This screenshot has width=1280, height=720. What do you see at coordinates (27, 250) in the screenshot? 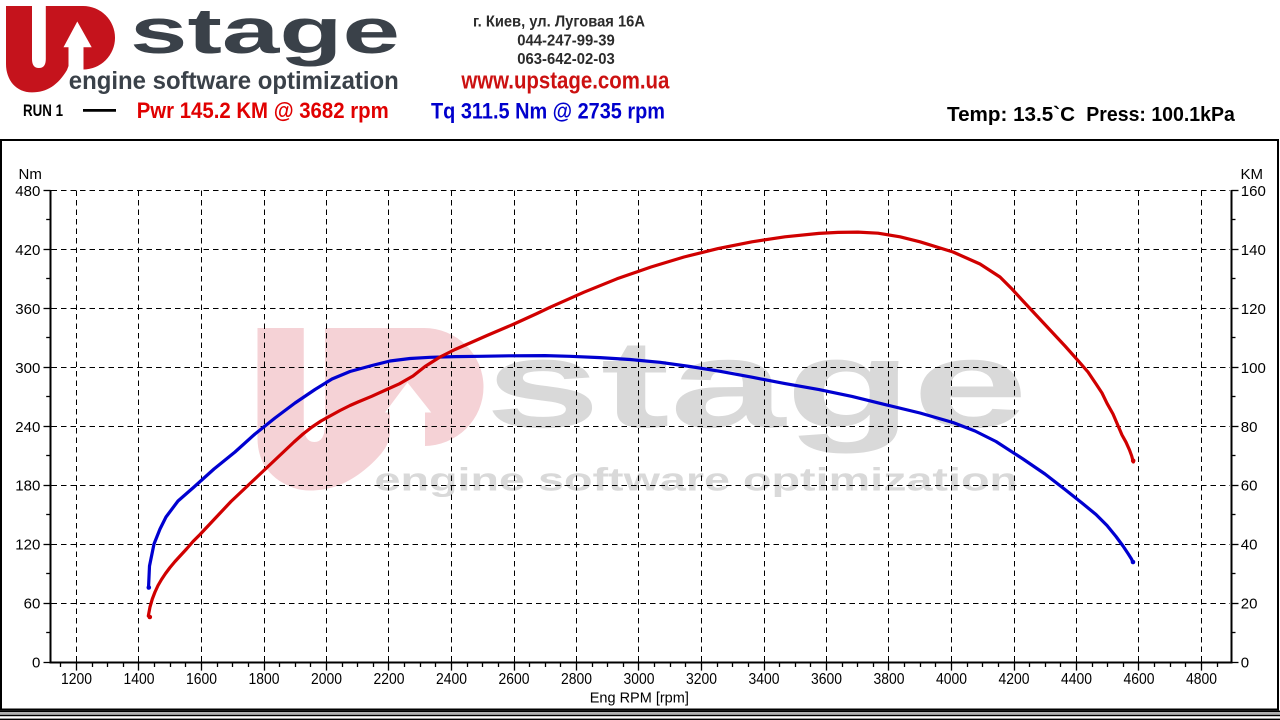
I see `svg-text: 420` at bounding box center [27, 250].